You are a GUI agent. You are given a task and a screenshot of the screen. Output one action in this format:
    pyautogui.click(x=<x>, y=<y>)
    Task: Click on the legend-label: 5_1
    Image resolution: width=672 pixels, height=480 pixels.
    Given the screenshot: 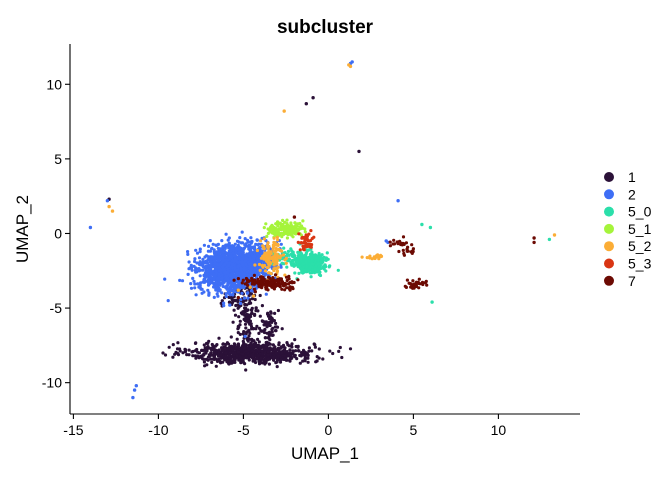 What is the action you would take?
    pyautogui.click(x=640, y=229)
    